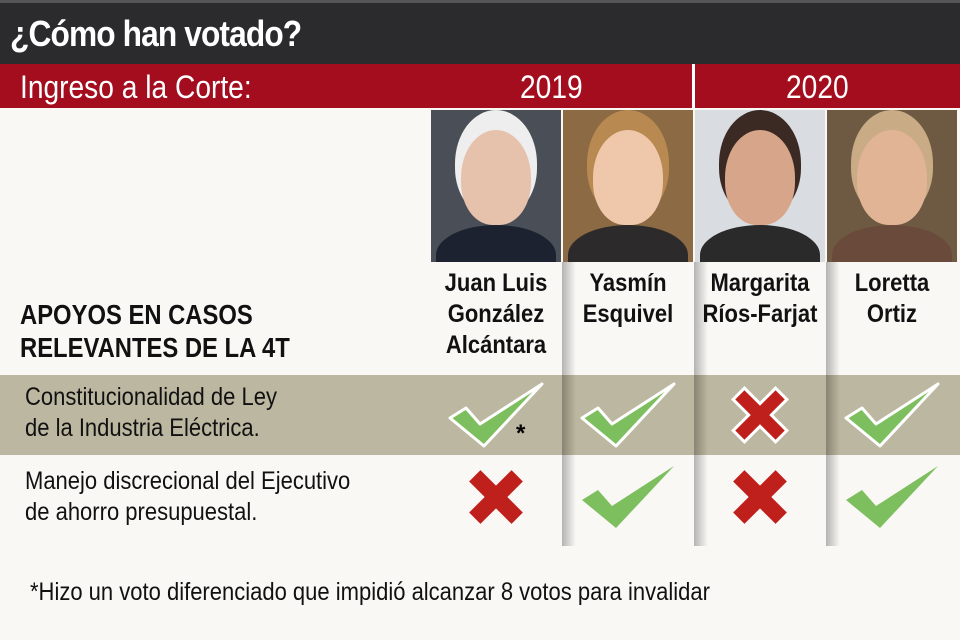 This screenshot has height=640, width=960. What do you see at coordinates (551, 87) in the screenshot?
I see `year-2019: 2019` at bounding box center [551, 87].